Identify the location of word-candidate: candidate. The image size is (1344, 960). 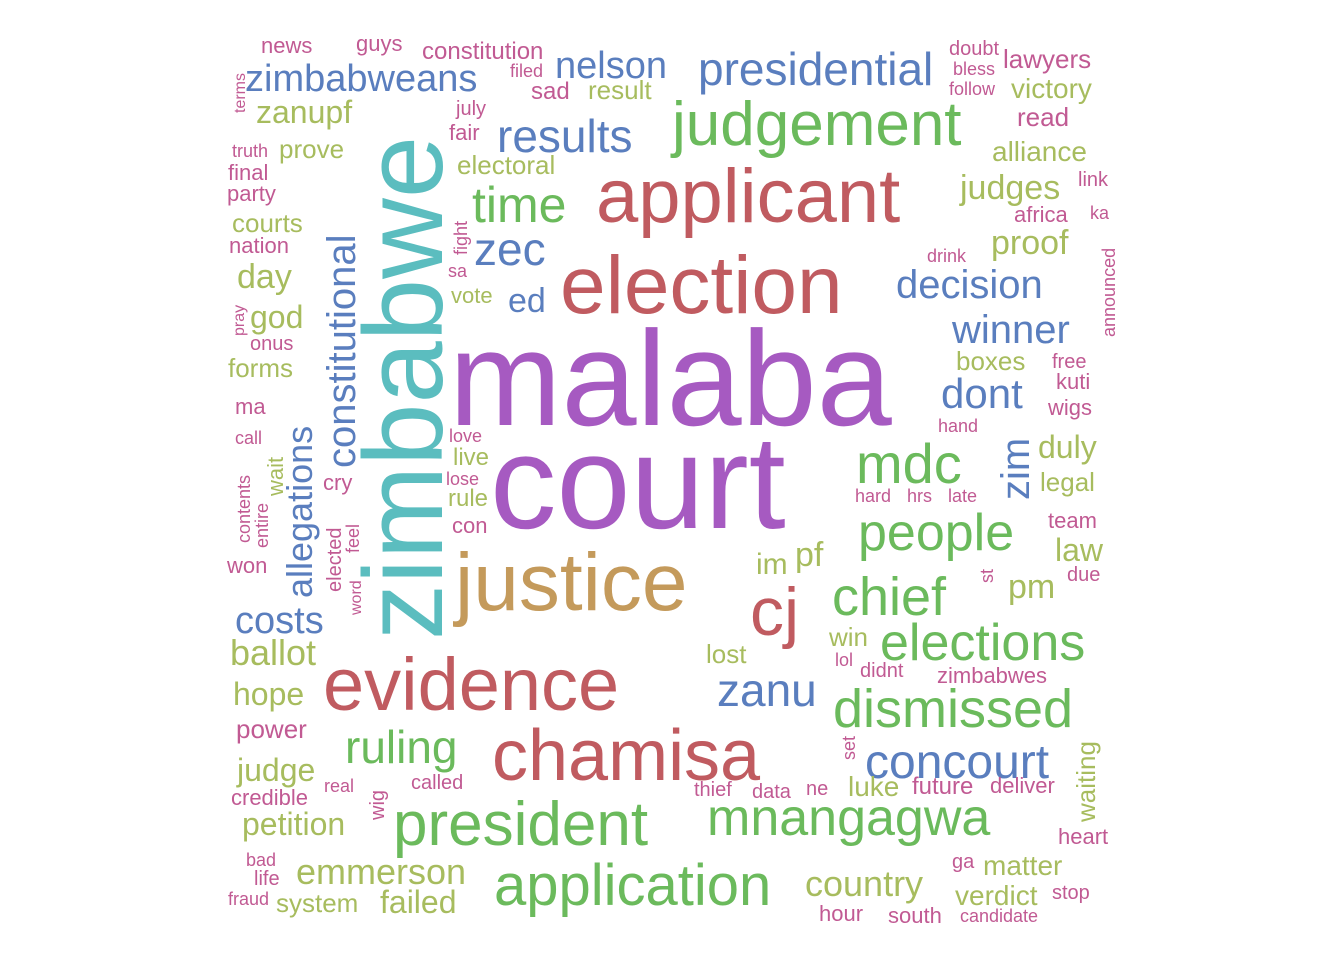
(999, 916).